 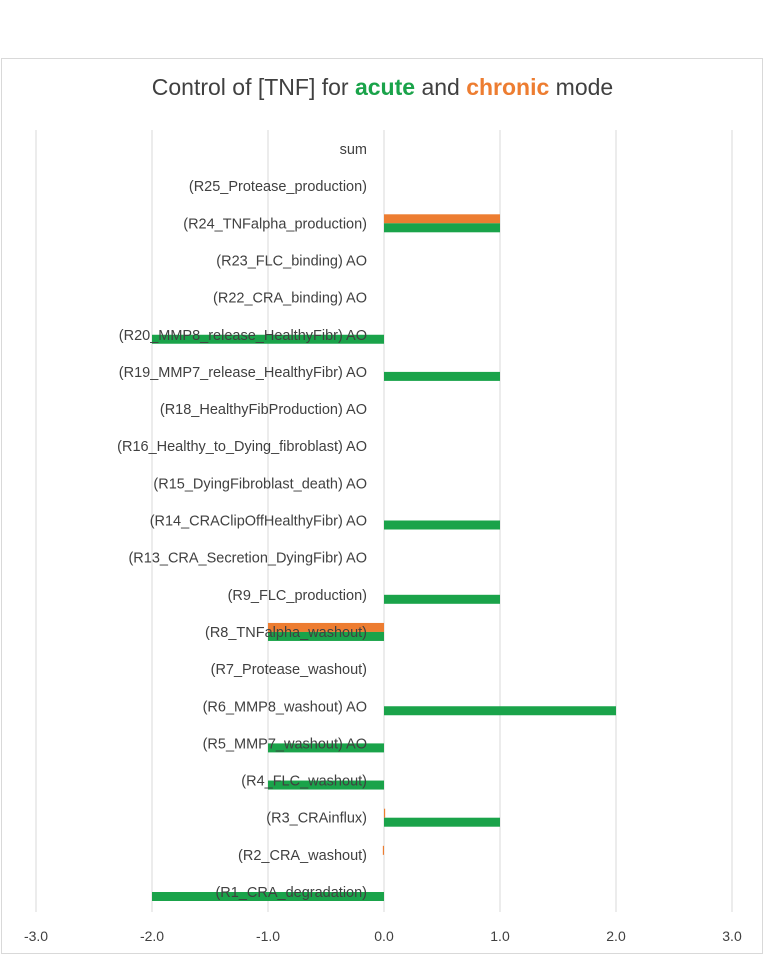 I want to click on x-tick-label: 0.0, so click(x=384, y=936).